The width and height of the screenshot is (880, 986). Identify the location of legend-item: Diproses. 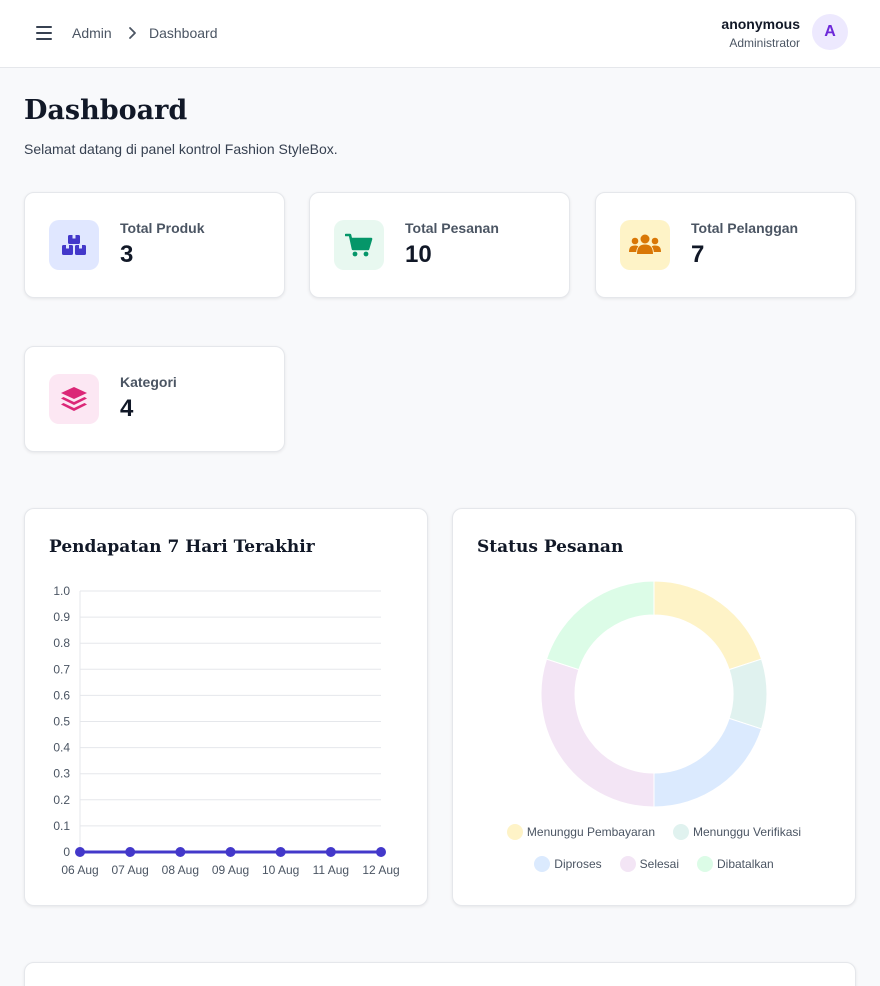
(568, 864).